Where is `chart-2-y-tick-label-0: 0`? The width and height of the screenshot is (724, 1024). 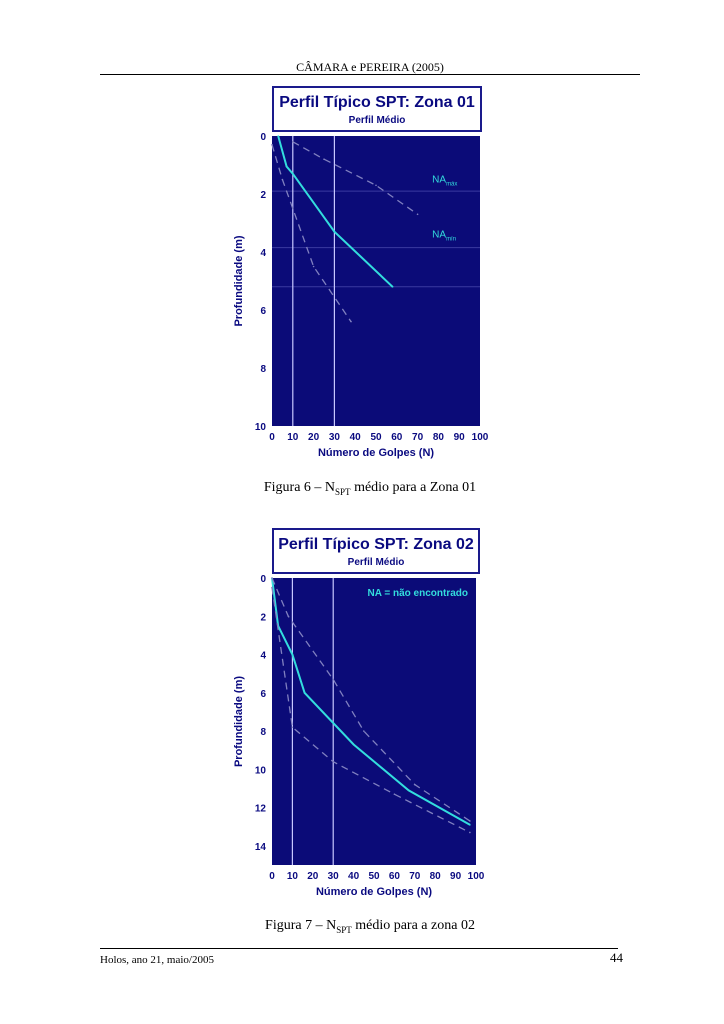 chart-2-y-tick-label-0: 0 is located at coordinates (263, 579).